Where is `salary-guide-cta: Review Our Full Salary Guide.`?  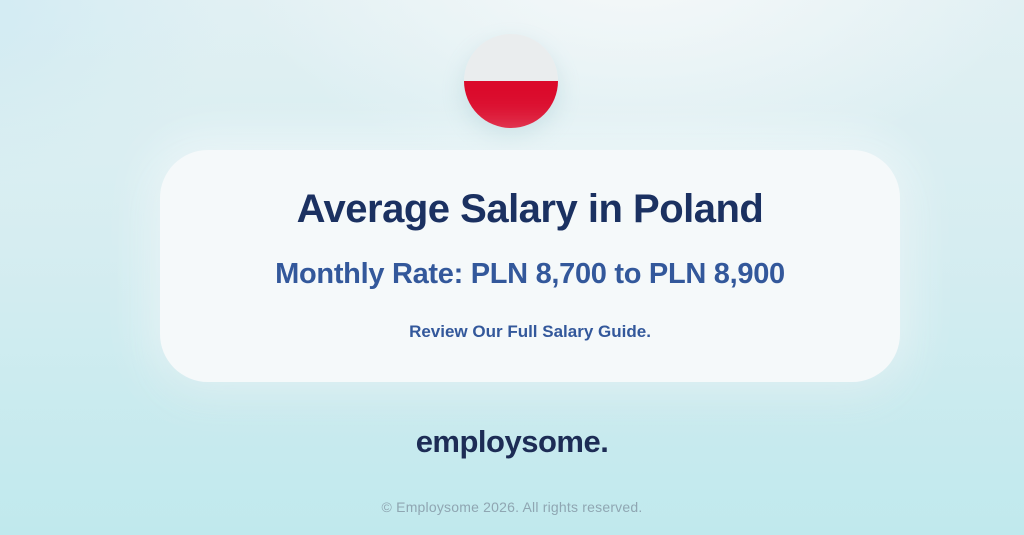
salary-guide-cta: Review Our Full Salary Guide. is located at coordinates (530, 331).